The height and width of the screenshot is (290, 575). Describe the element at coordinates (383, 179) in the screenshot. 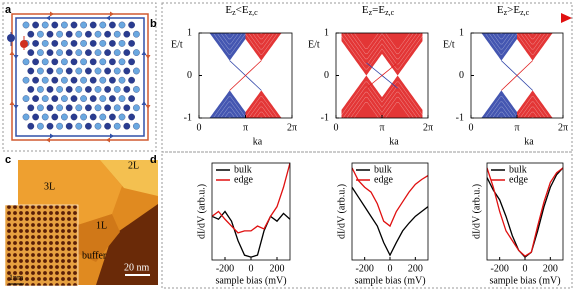

I see `legend-label: edge` at that location.